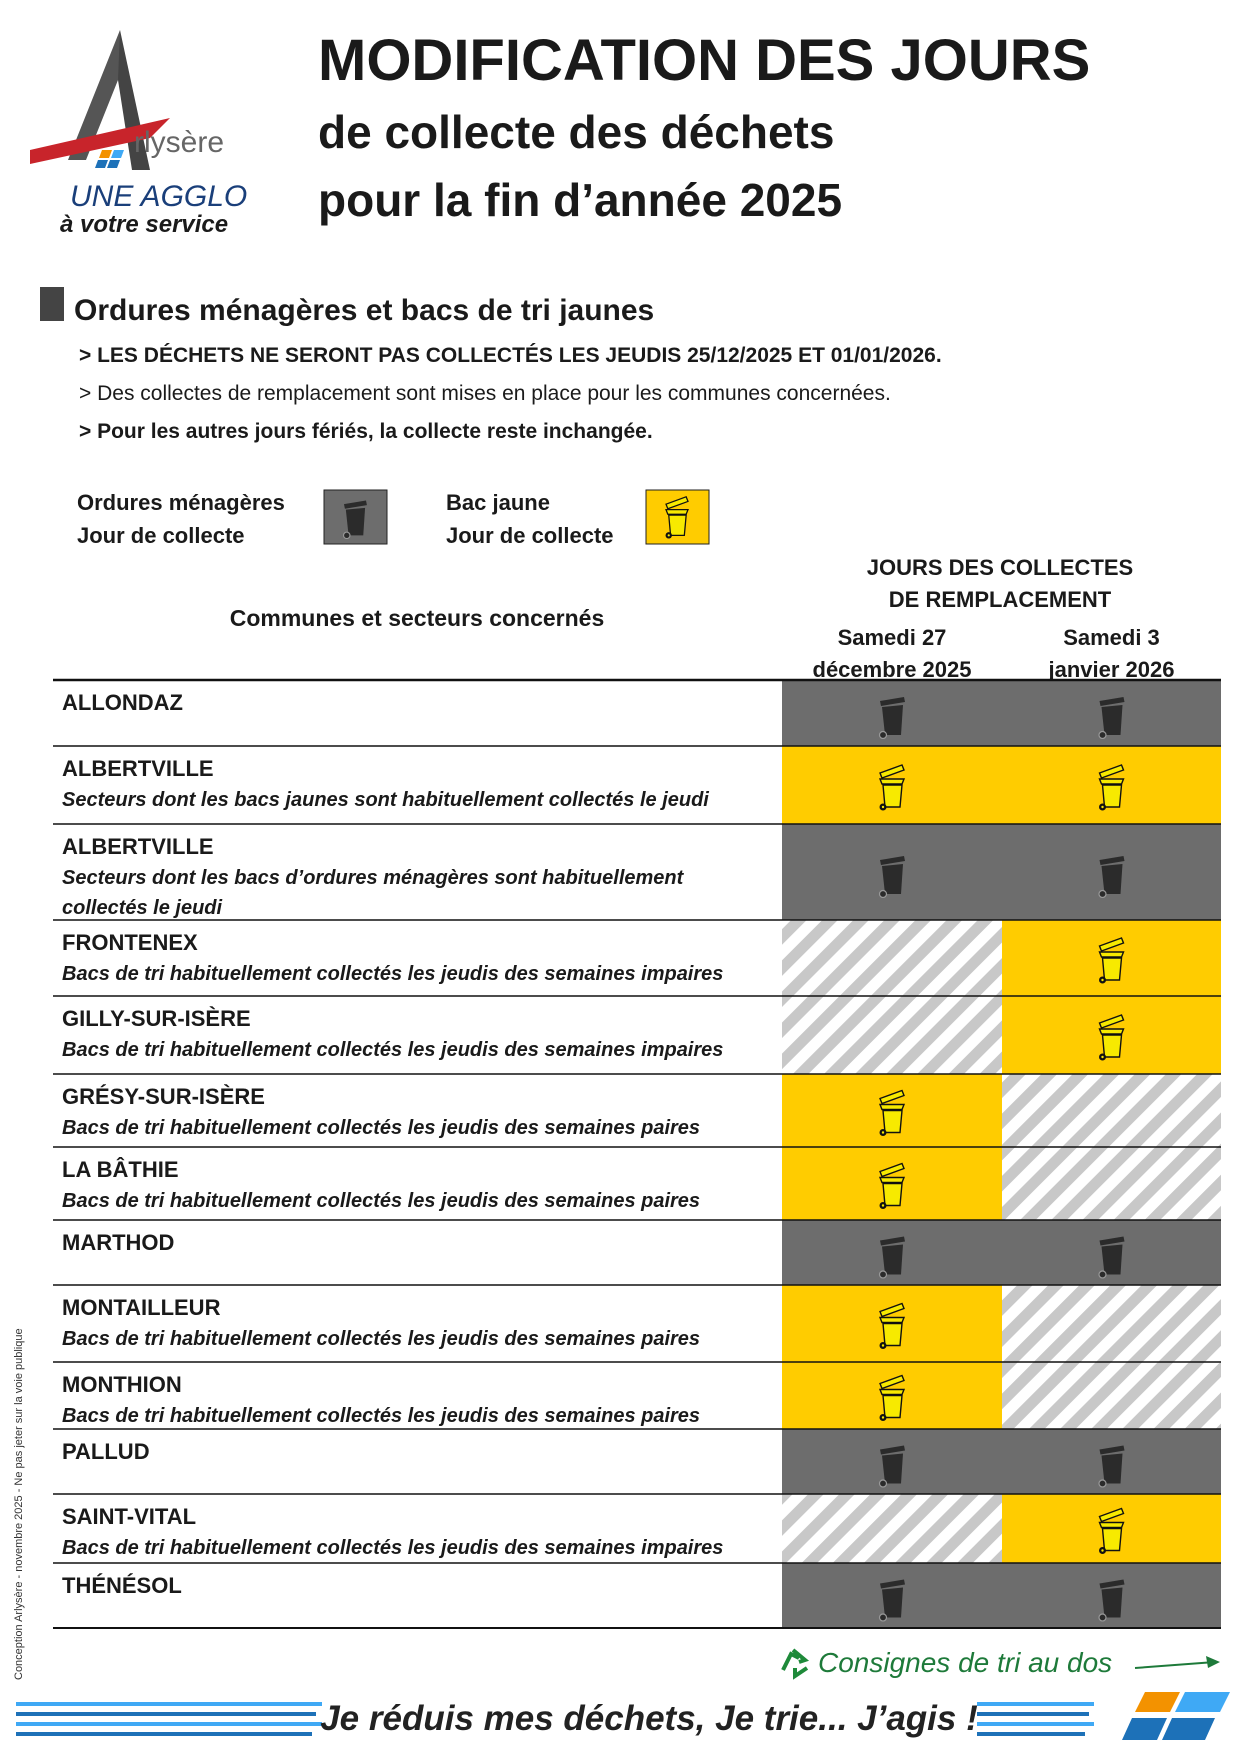 This screenshot has width=1241, height=1754. What do you see at coordinates (1000, 567) in the screenshot?
I see `group-header: JOURS DES COLLECTES` at bounding box center [1000, 567].